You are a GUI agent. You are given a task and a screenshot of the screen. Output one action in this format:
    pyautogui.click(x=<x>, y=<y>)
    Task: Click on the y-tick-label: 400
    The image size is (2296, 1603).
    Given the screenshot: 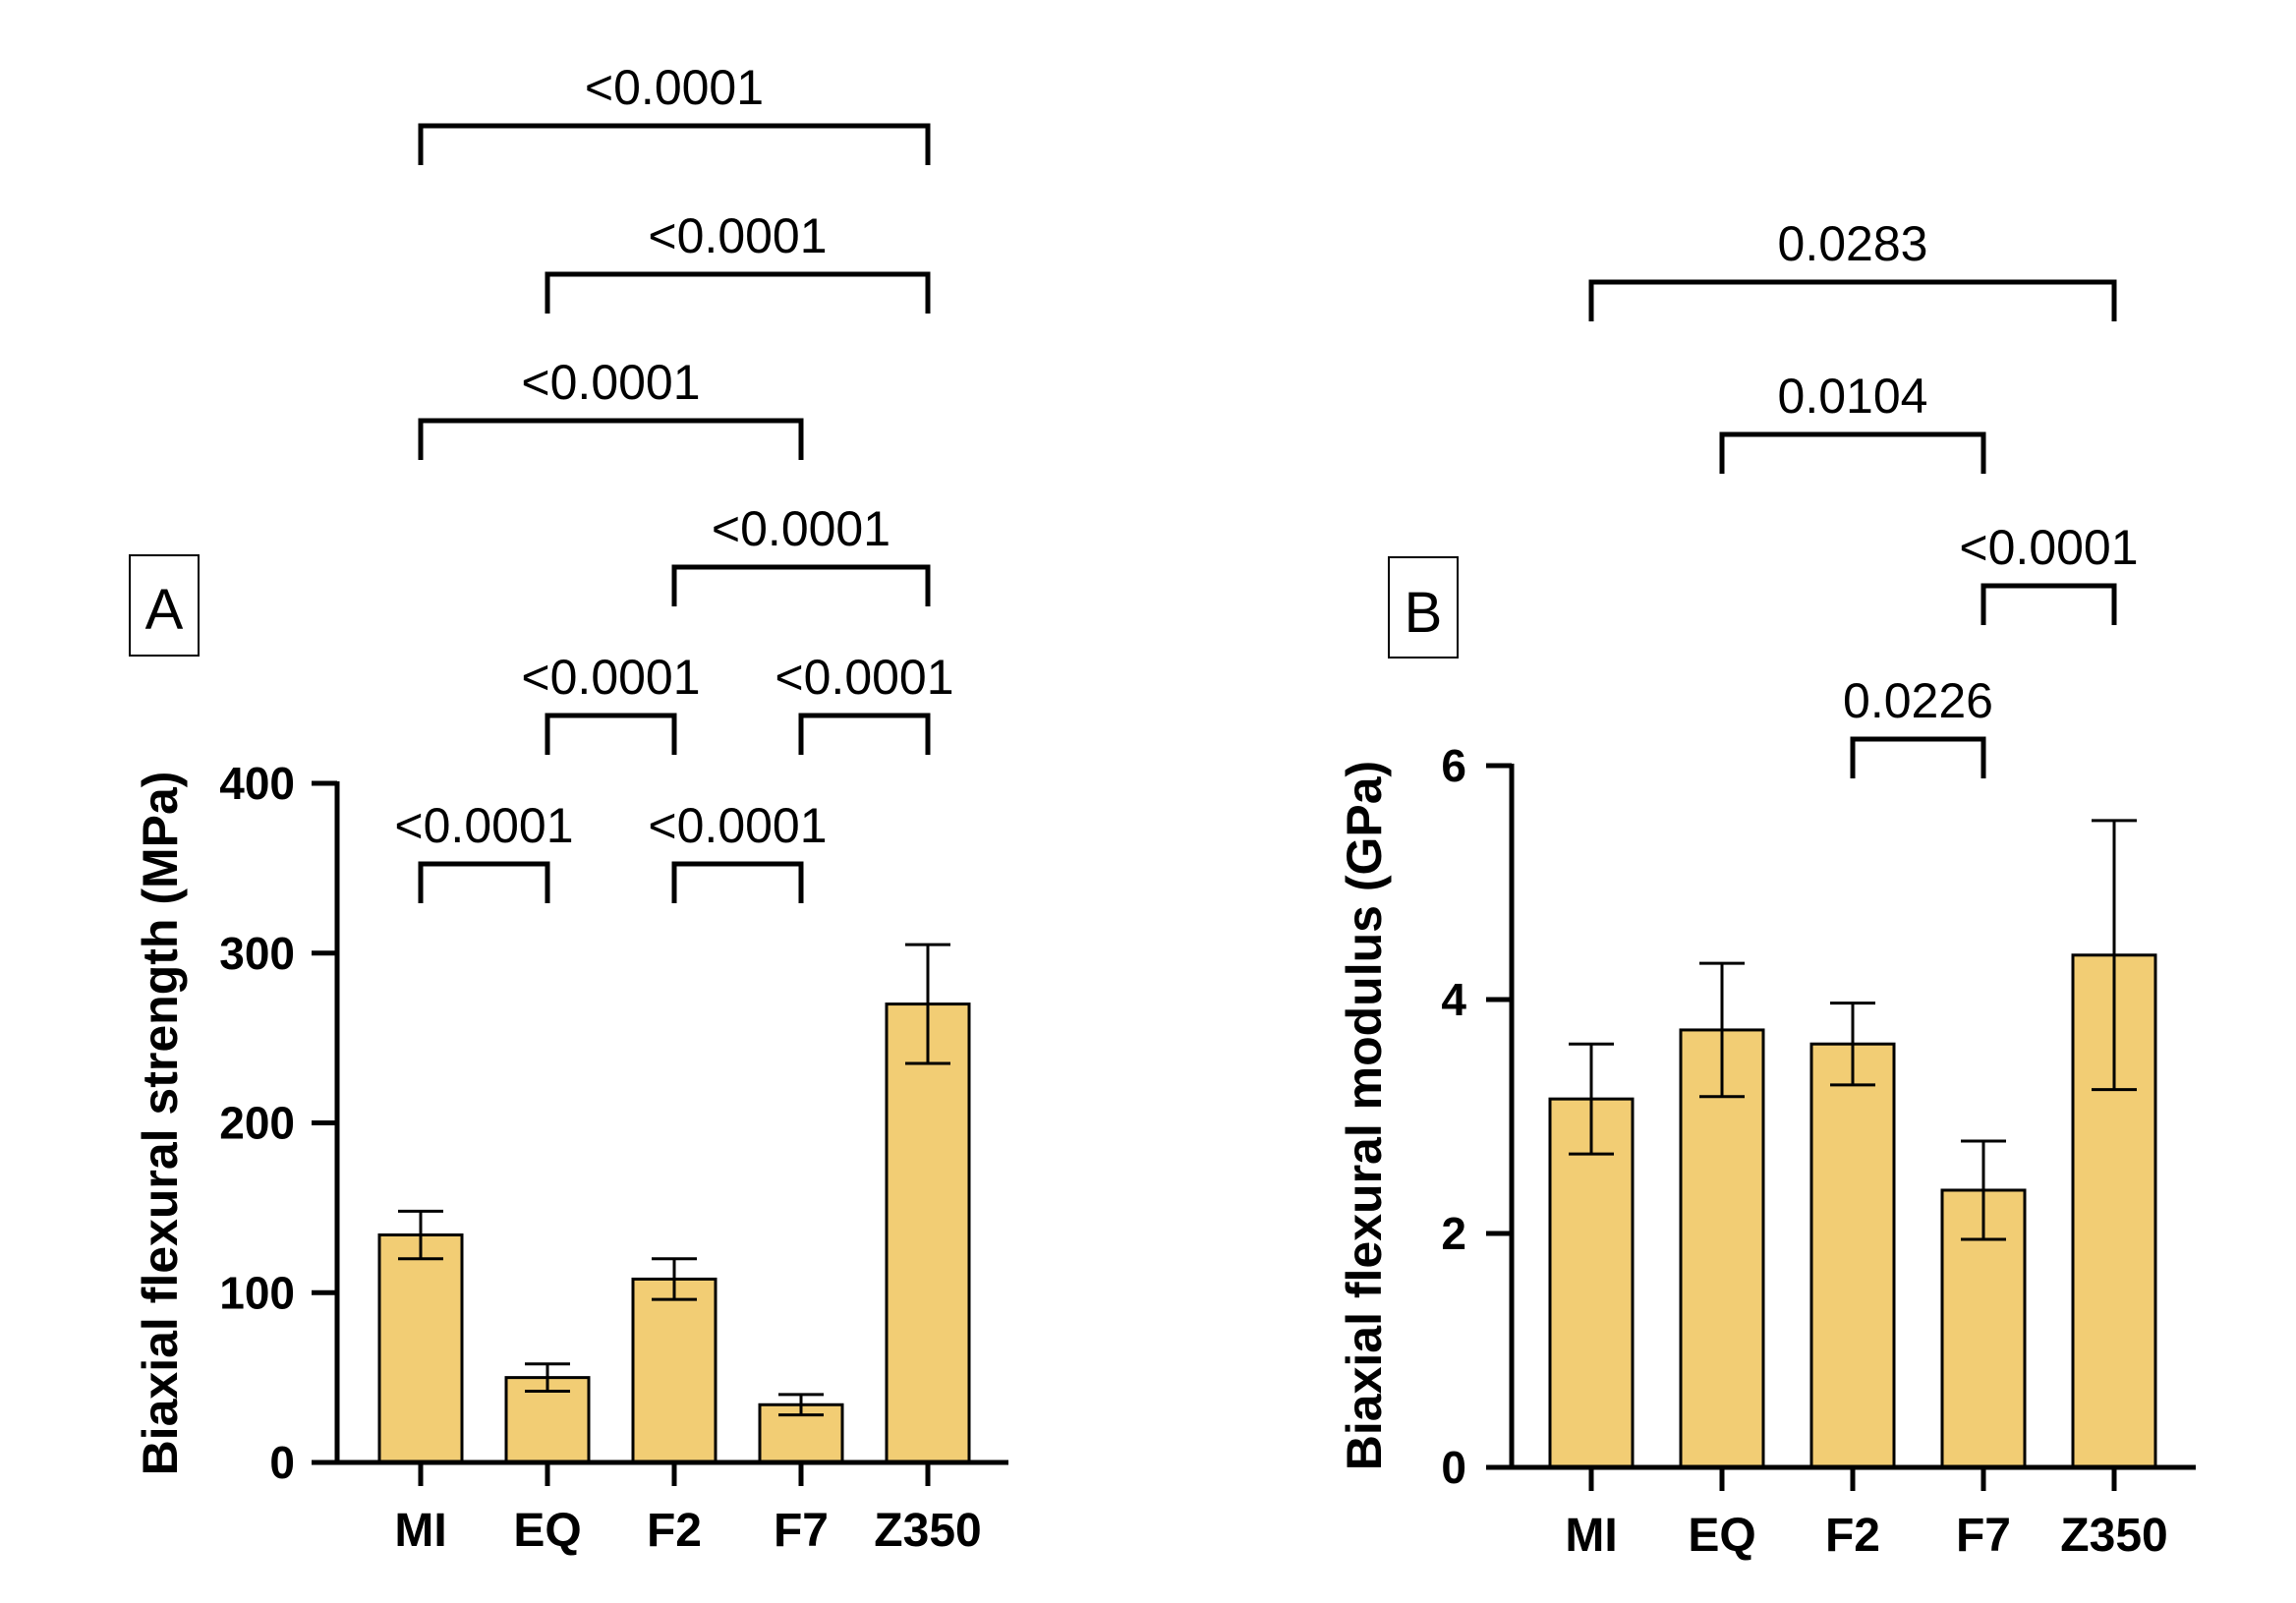 What is the action you would take?
    pyautogui.click(x=257, y=783)
    